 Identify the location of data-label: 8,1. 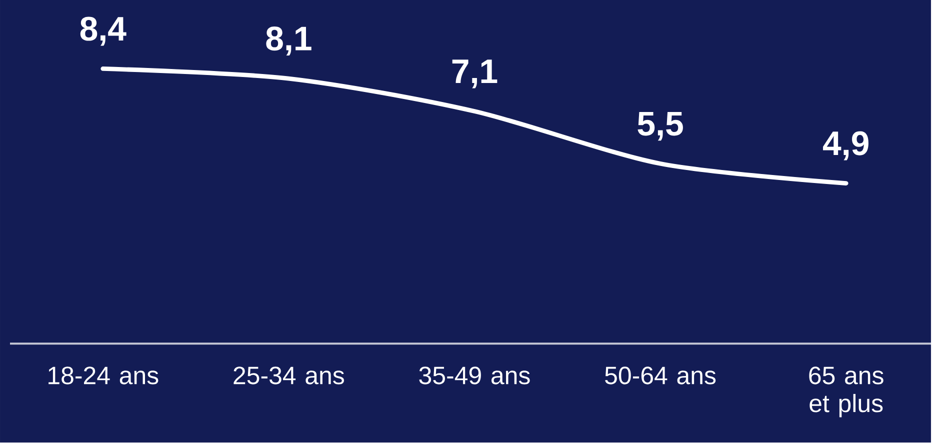
(289, 41).